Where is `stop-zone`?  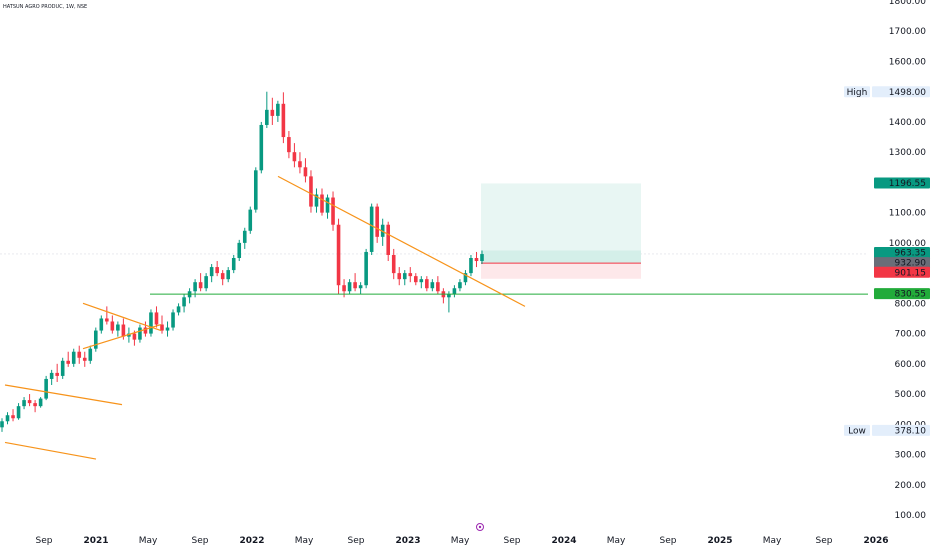 stop-zone is located at coordinates (561, 271).